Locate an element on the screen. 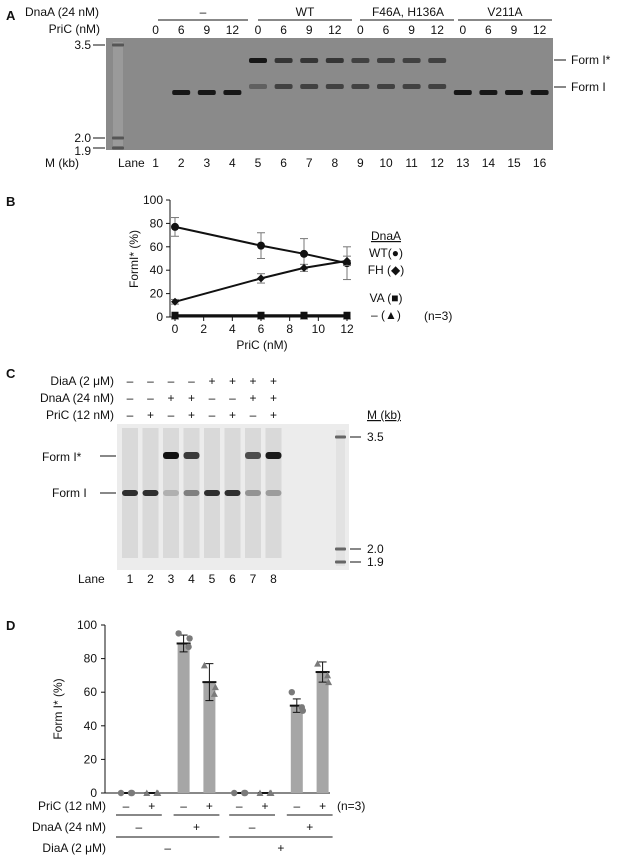 The height and width of the screenshot is (858, 617). row-label-diaa: DiaA (2 μM) is located at coordinates (82, 381).